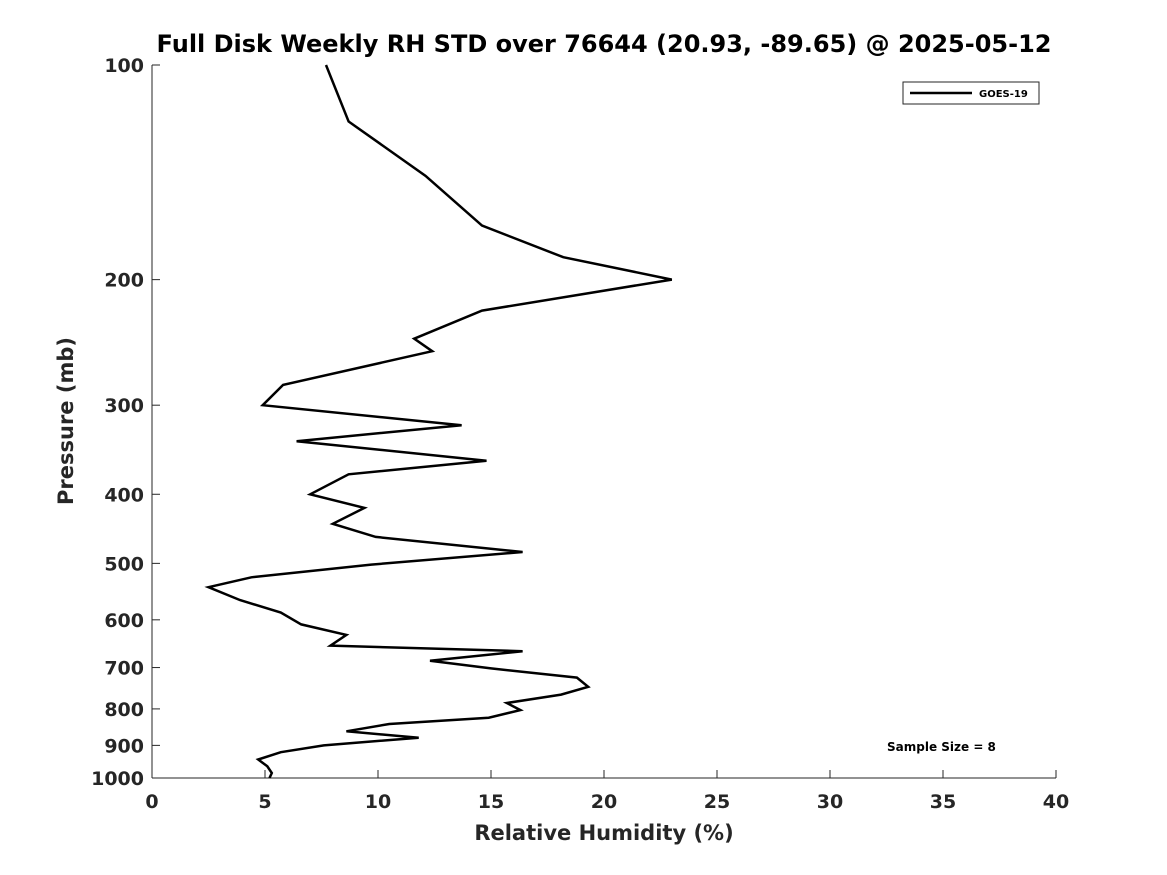  I want to click on x-tick-label: 35, so click(943, 802).